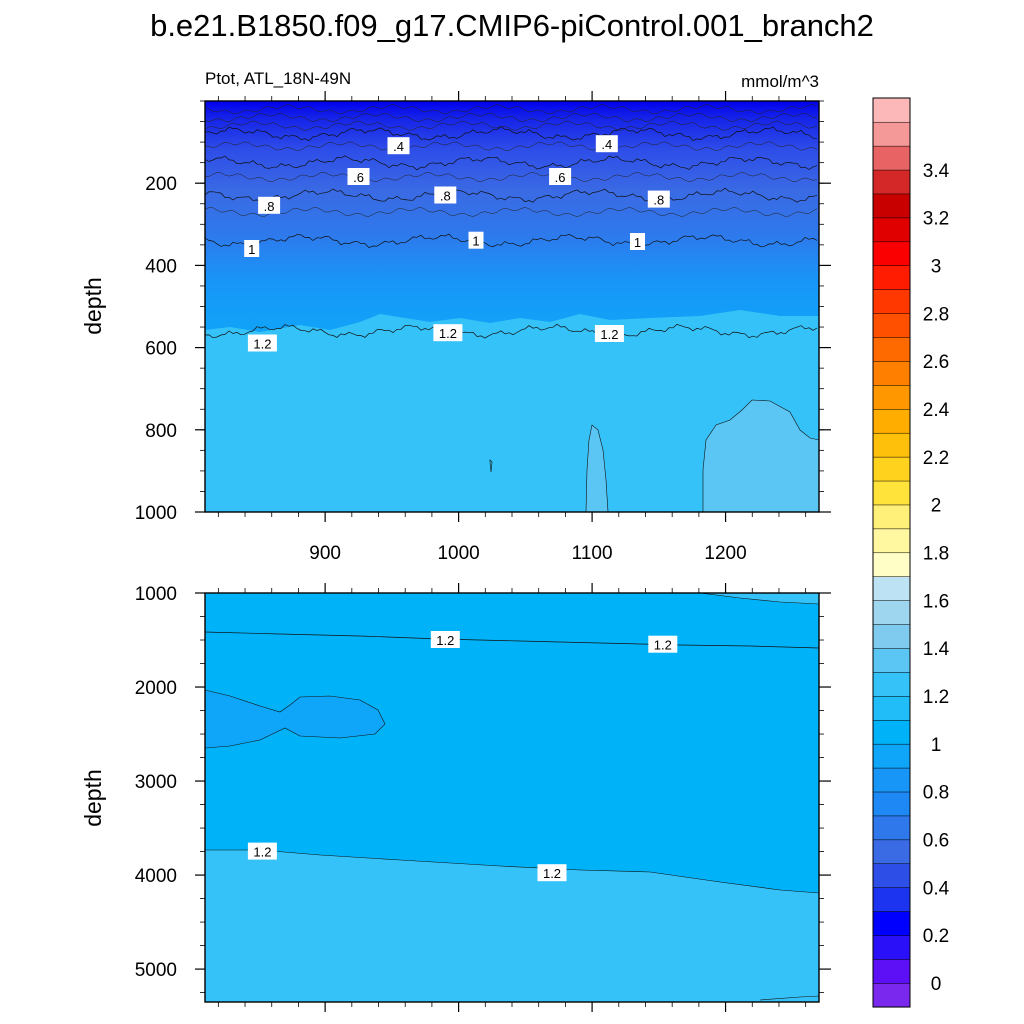 This screenshot has height=1024, width=1024. I want to click on upper-region-1-4b, so click(760, 455).